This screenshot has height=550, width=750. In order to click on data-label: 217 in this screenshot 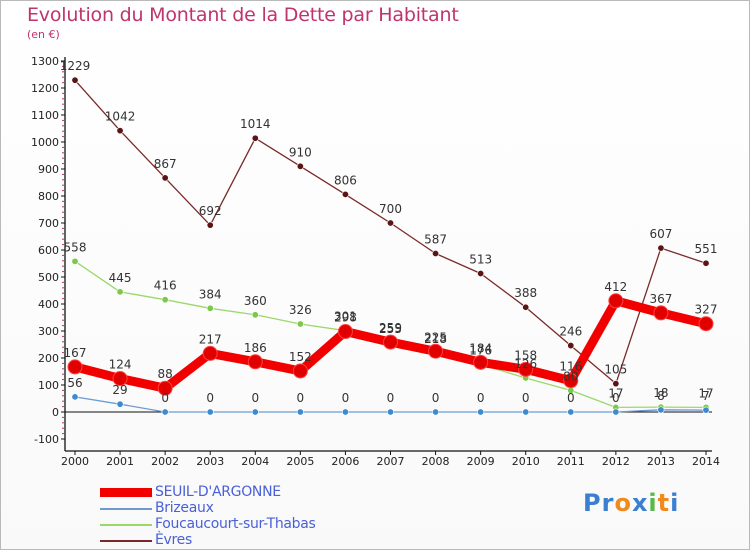, I will do `click(210, 339)`.